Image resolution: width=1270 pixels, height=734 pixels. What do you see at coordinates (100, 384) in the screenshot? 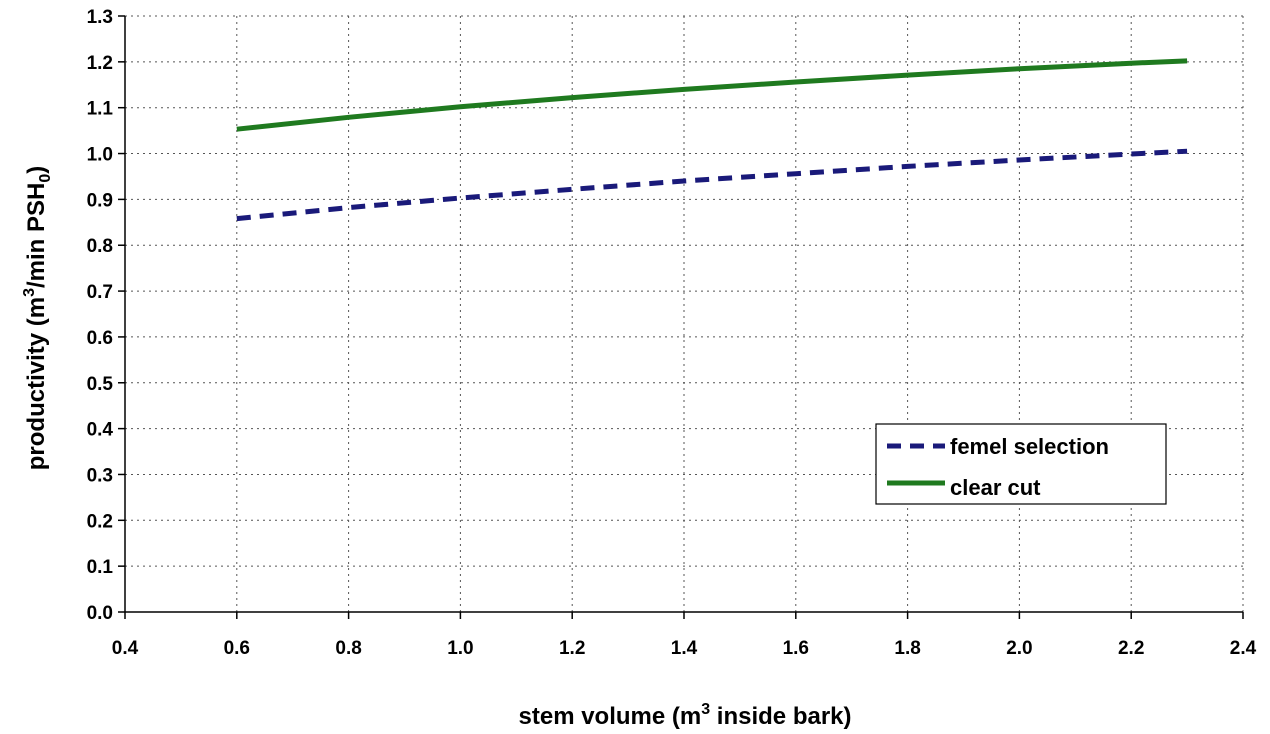
I see `y-tick-label: 0.5` at bounding box center [100, 384].